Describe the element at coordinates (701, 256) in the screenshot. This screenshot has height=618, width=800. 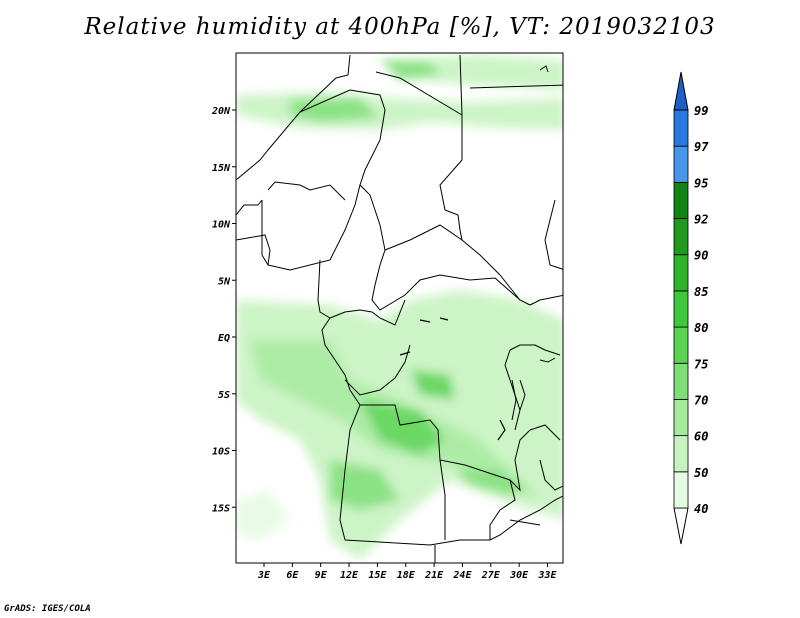
I see `colorbar-label: 90` at that location.